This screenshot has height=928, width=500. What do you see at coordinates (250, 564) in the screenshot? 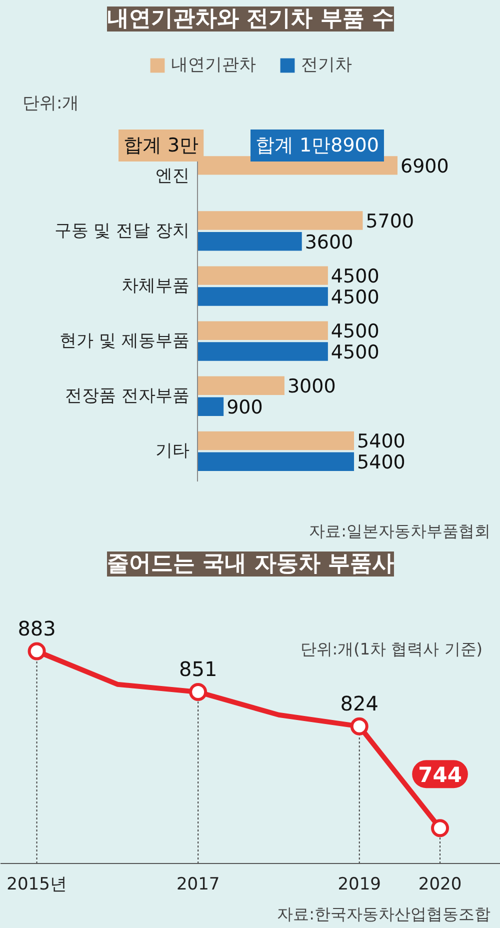
I see `chart-title: 줄어드는 국내 자동차 부품사` at bounding box center [250, 564].